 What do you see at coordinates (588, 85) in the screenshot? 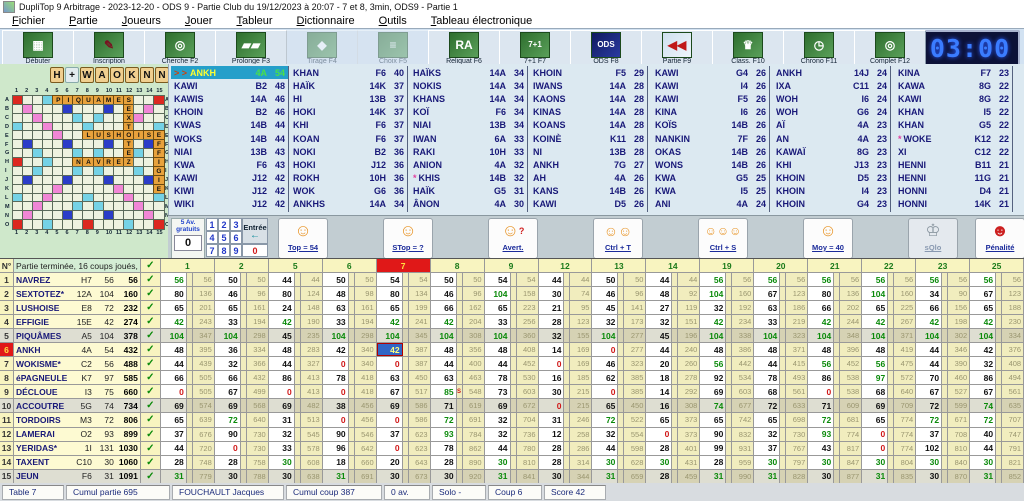
I see `word-list-row: IWANS 14A 28` at bounding box center [588, 85].